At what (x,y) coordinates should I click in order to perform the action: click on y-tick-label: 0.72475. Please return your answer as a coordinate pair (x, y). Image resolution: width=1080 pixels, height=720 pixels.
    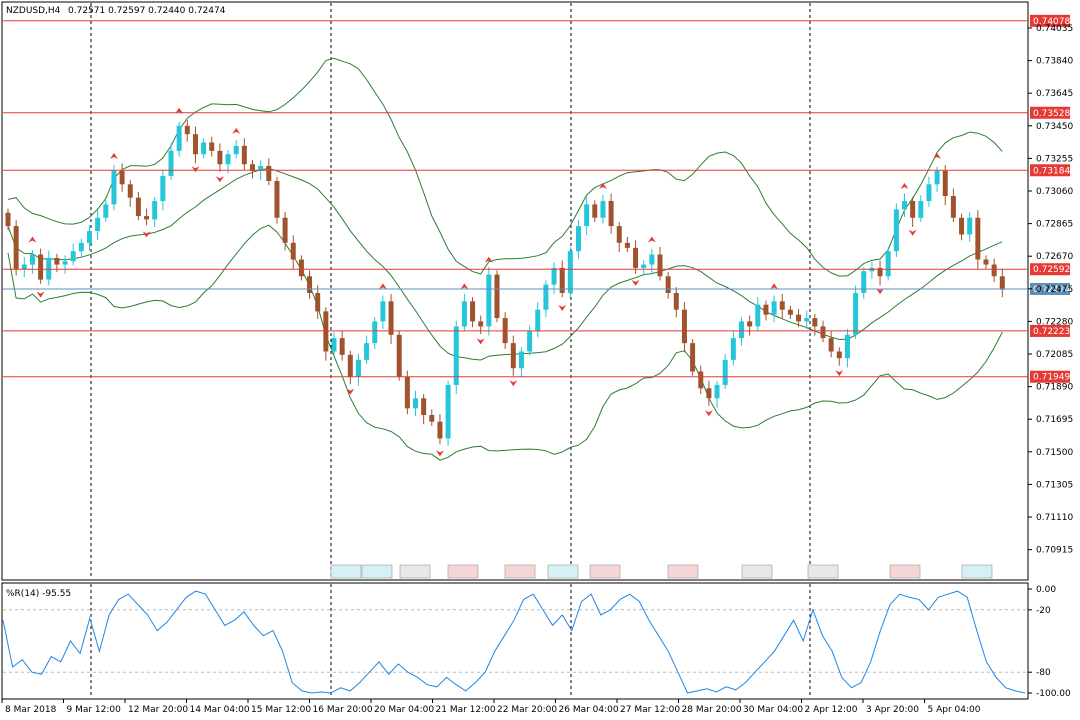
    Looking at the image, I should click on (1054, 290).